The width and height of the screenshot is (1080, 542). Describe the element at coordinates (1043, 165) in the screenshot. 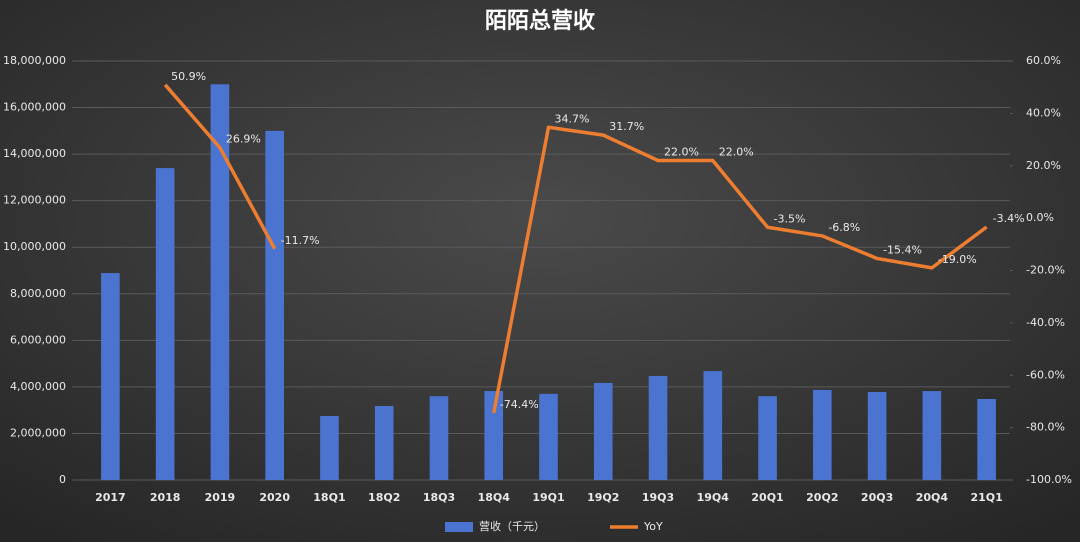

I see `y2-tick-label: 20.0%` at that location.